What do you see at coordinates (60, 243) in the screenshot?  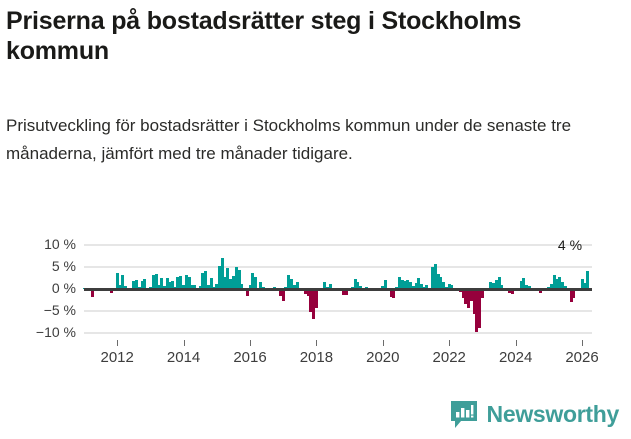 I see `y-axis-tick-label: 10 %` at bounding box center [60, 243].